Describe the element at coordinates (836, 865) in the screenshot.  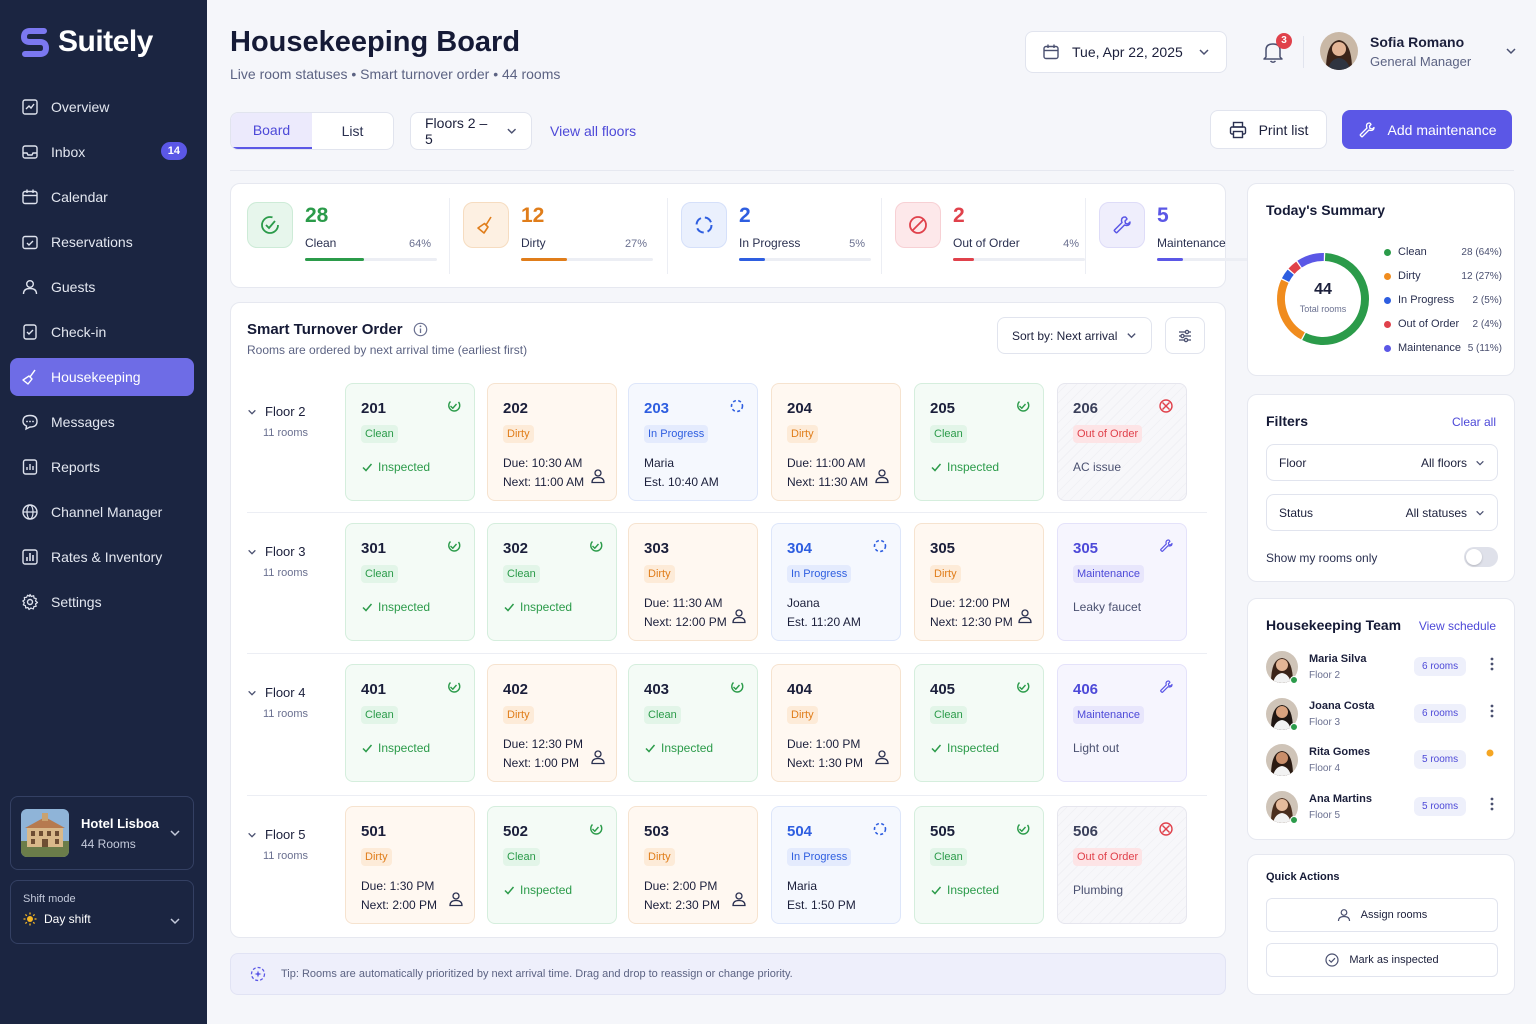
I see `room-card: 504 In Progress Maria Est. 1:50 PM` at that location.